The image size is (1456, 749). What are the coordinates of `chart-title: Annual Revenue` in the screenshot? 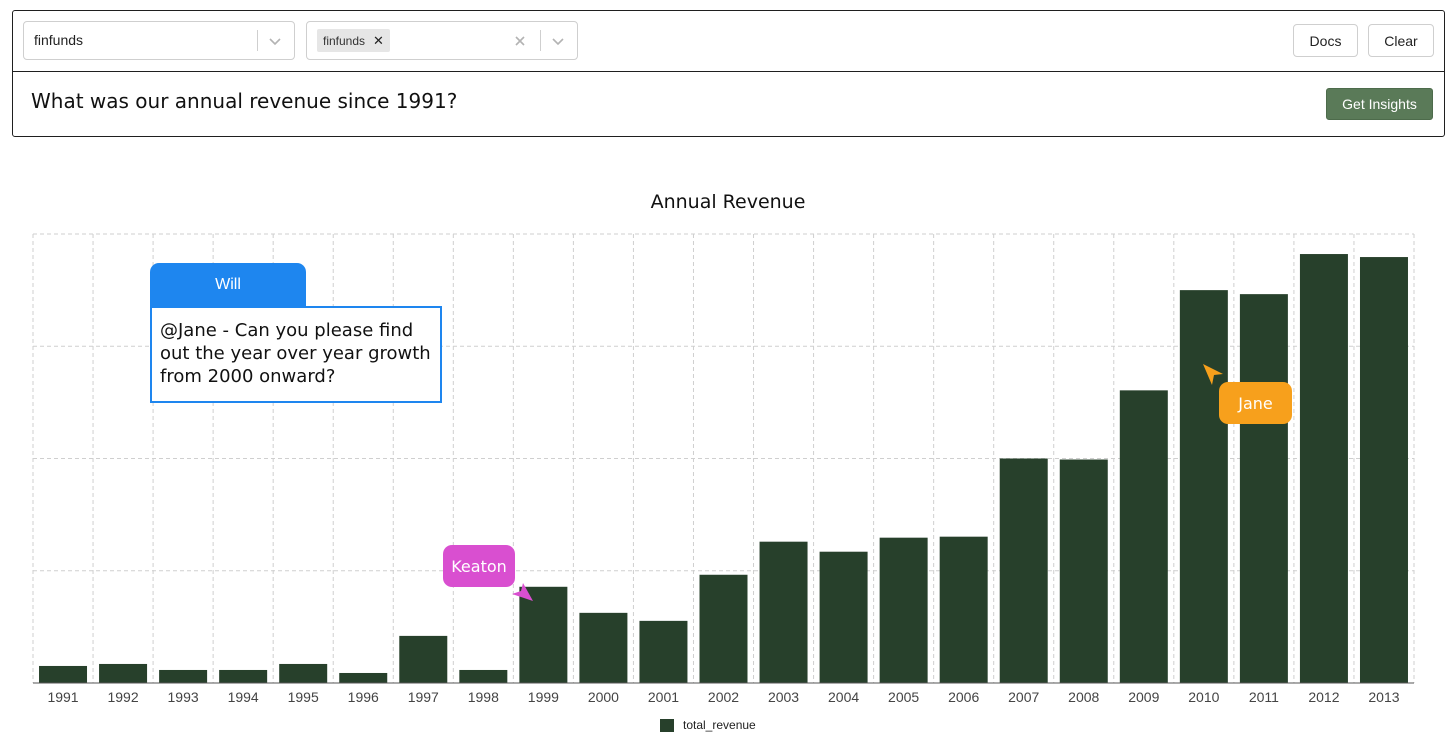 It's located at (728, 202).